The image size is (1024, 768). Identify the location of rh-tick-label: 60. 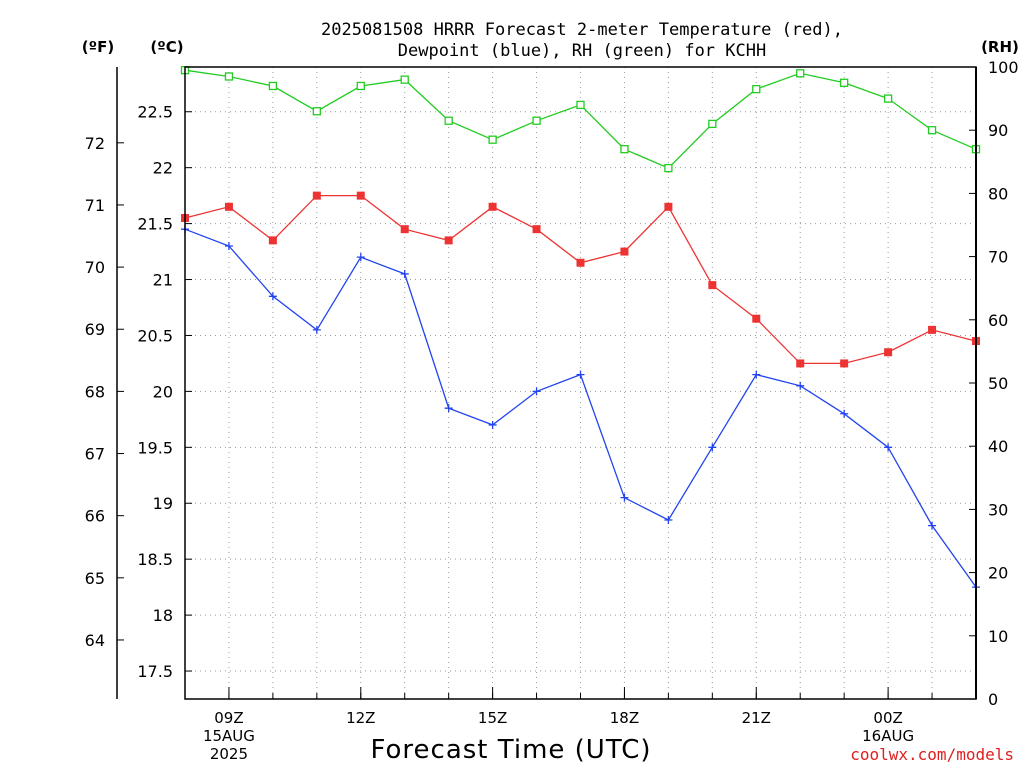
(998, 320).